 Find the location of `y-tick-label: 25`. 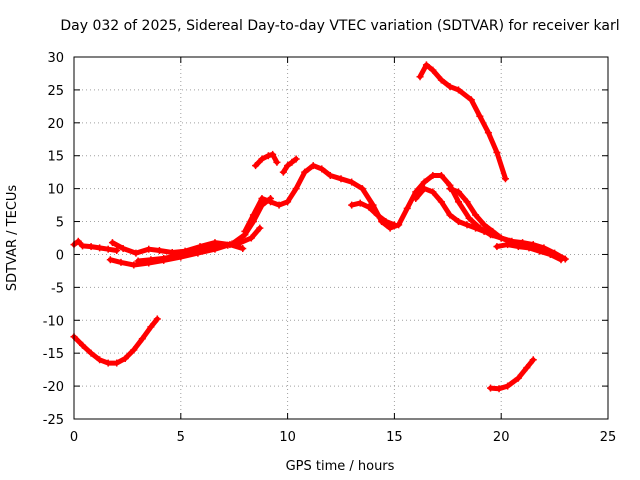

y-tick-label: 25 is located at coordinates (55, 91).